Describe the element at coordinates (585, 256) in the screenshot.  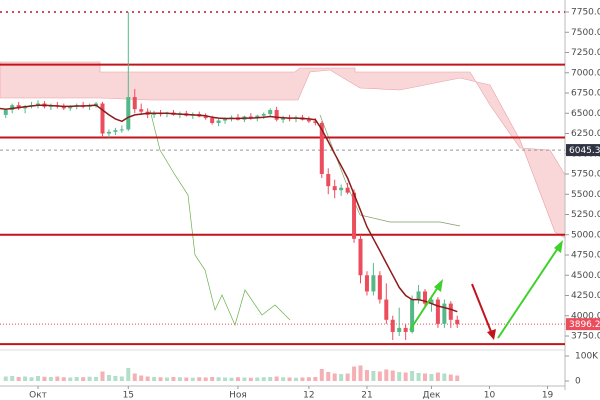
I see `y-tick-label: 4750.00` at that location.